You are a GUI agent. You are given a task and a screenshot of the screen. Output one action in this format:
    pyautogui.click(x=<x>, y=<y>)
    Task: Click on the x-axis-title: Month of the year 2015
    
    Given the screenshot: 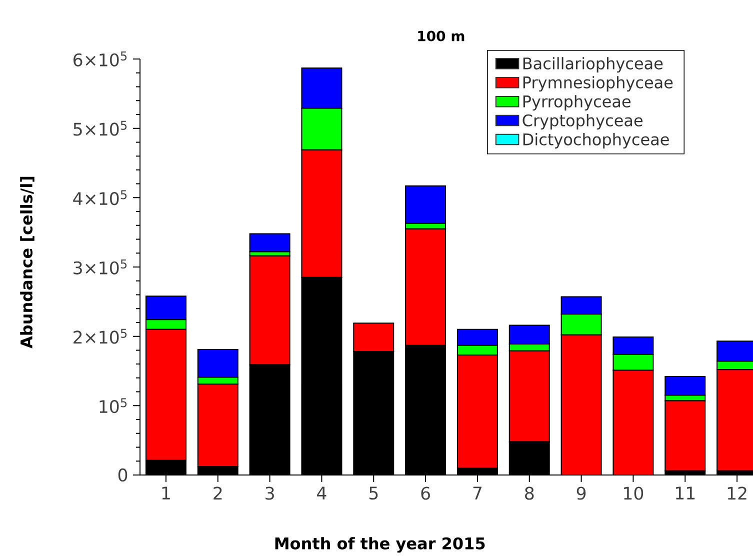 What is the action you would take?
    pyautogui.click(x=380, y=545)
    